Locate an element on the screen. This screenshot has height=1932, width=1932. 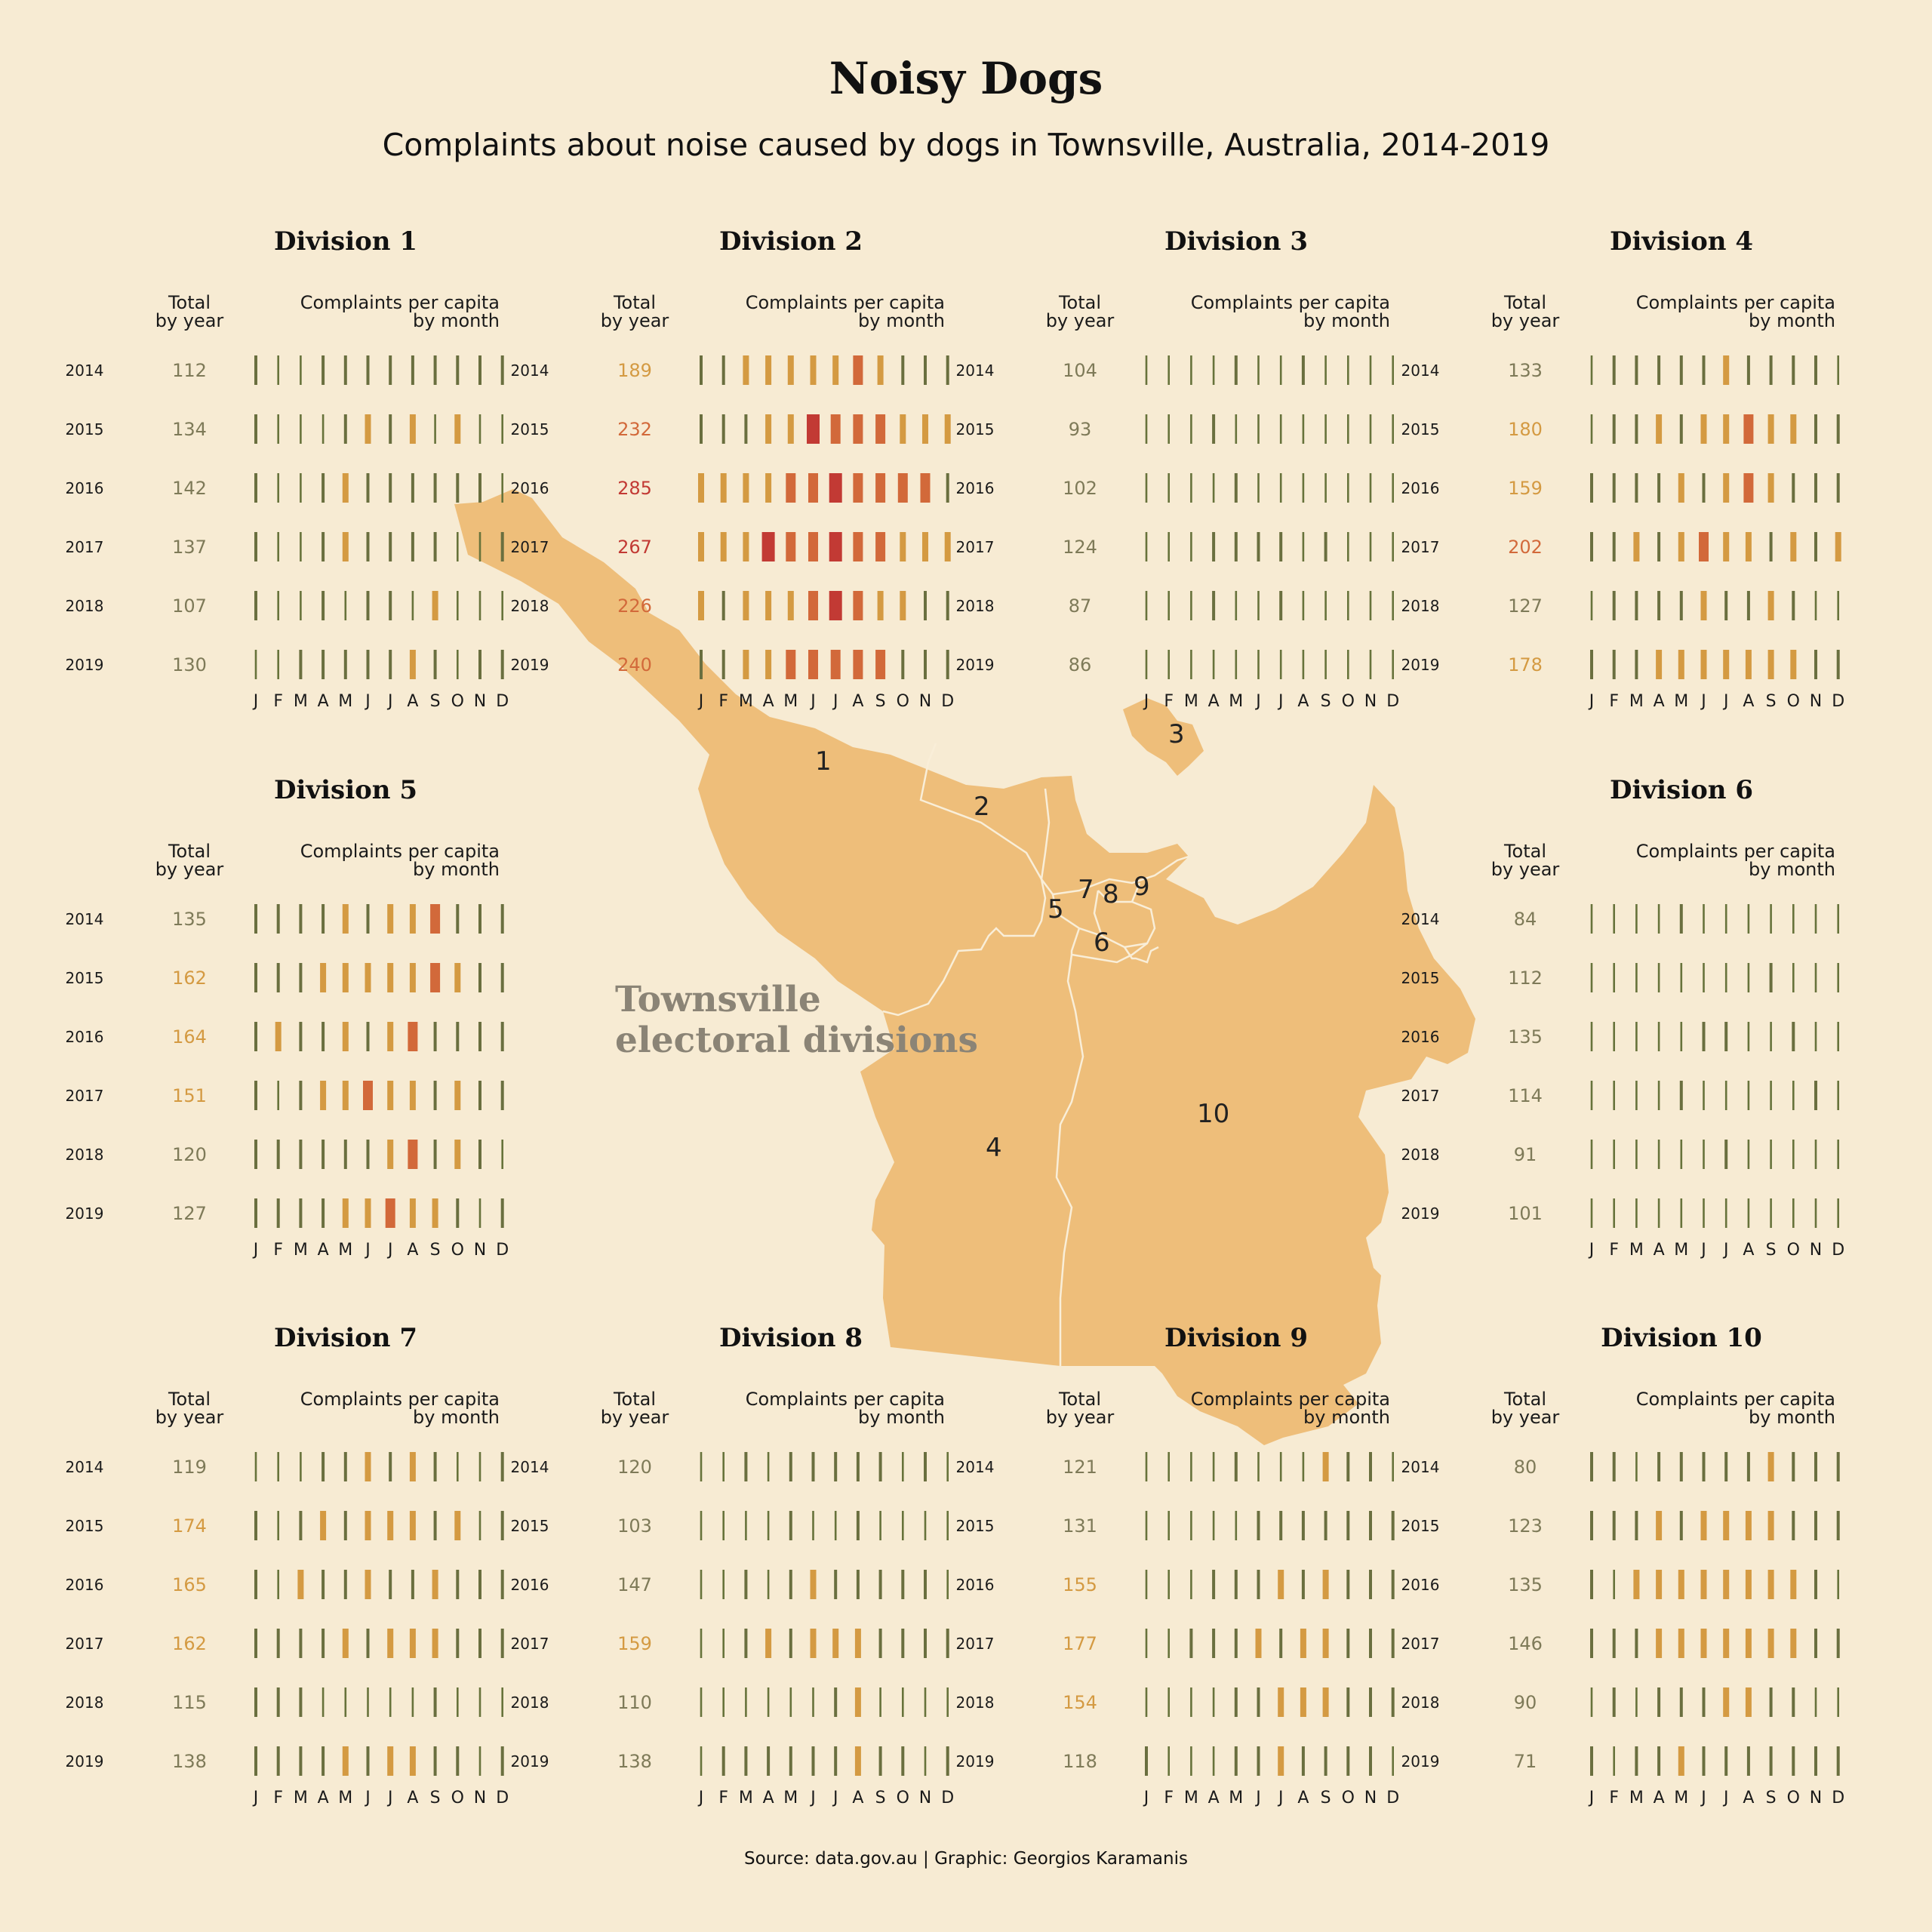
division-6-month-label: J is located at coordinates (1725, 1250).